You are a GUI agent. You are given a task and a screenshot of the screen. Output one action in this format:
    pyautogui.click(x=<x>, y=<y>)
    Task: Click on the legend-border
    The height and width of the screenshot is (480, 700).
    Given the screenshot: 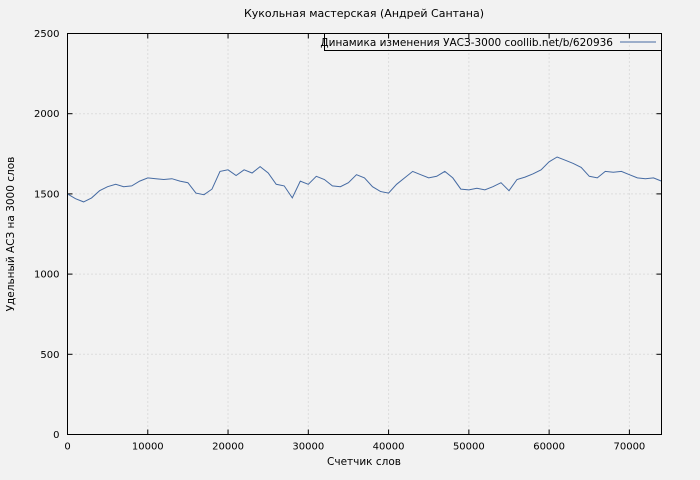 What is the action you would take?
    pyautogui.click(x=493, y=42)
    